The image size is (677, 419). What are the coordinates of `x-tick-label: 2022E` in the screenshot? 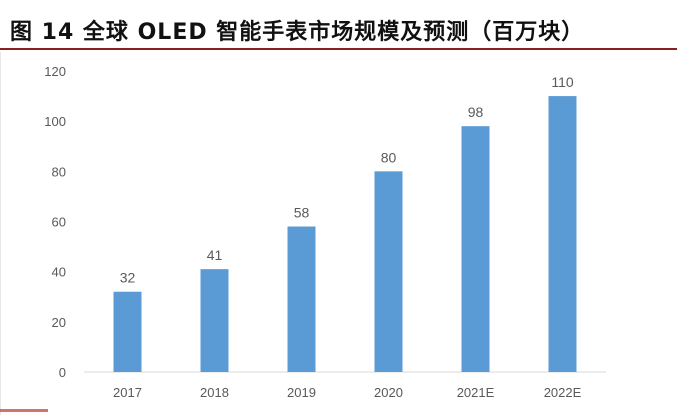 It's located at (563, 392).